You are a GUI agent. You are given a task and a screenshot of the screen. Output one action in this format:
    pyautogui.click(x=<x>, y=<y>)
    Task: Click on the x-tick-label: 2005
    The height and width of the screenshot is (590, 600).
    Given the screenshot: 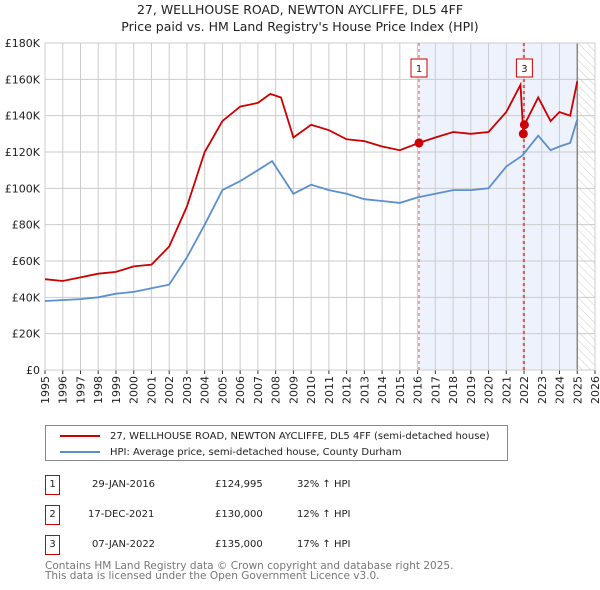 What is the action you would take?
    pyautogui.click(x=222, y=390)
    